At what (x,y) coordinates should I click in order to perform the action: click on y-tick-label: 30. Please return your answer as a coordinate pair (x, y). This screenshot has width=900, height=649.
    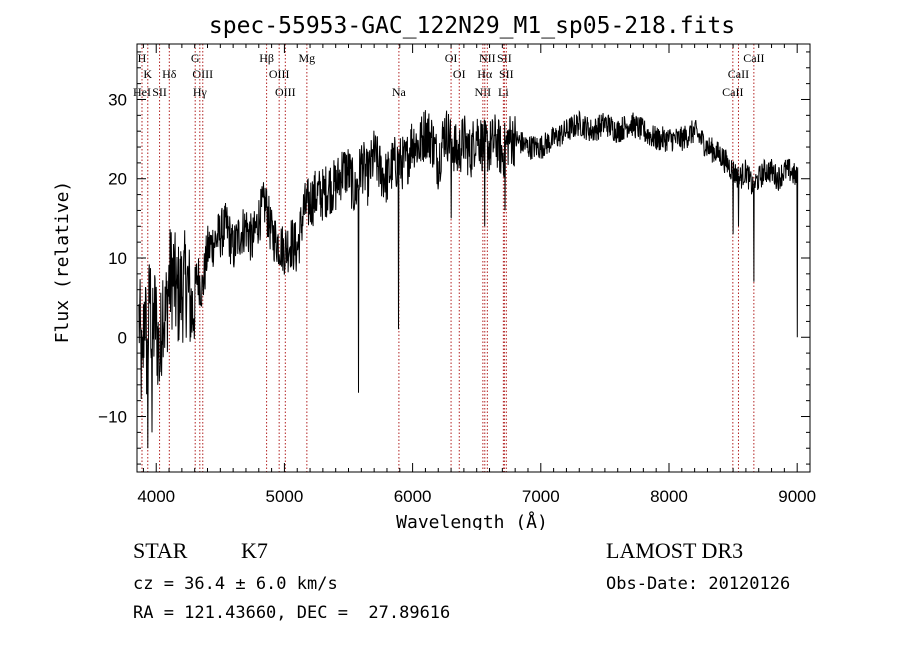
    Looking at the image, I should click on (117, 99).